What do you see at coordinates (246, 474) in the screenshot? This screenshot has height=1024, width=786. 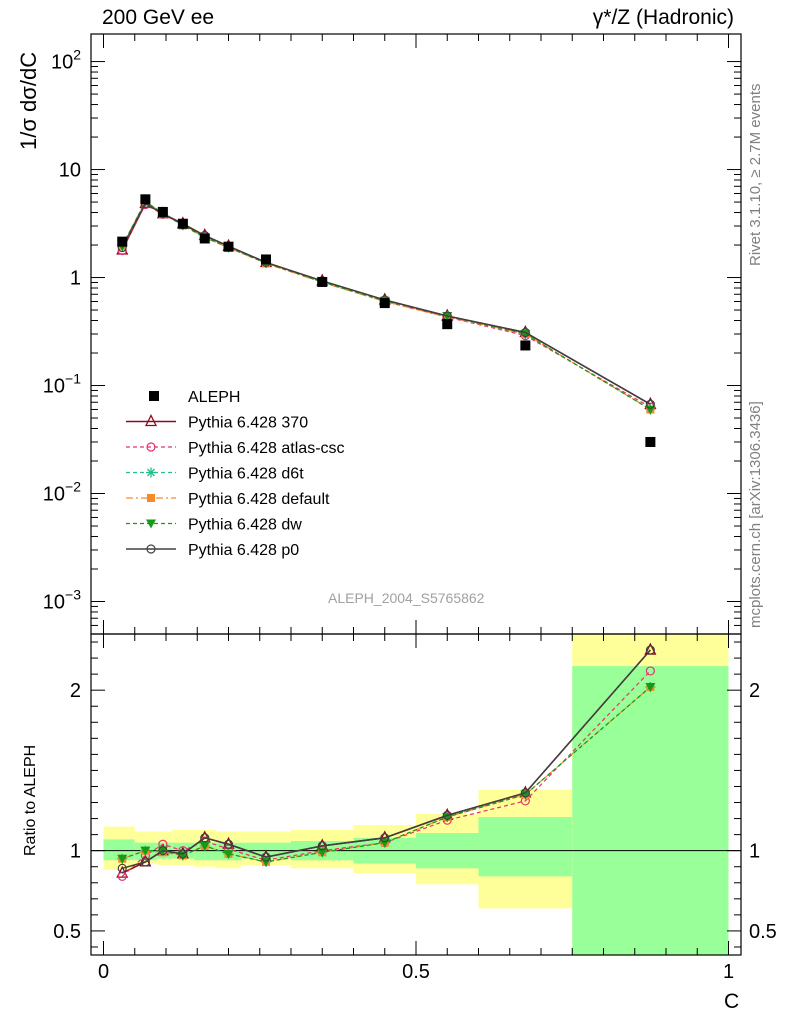 I see `legend-label-d6t: Pythia 6.428 d6t` at bounding box center [246, 474].